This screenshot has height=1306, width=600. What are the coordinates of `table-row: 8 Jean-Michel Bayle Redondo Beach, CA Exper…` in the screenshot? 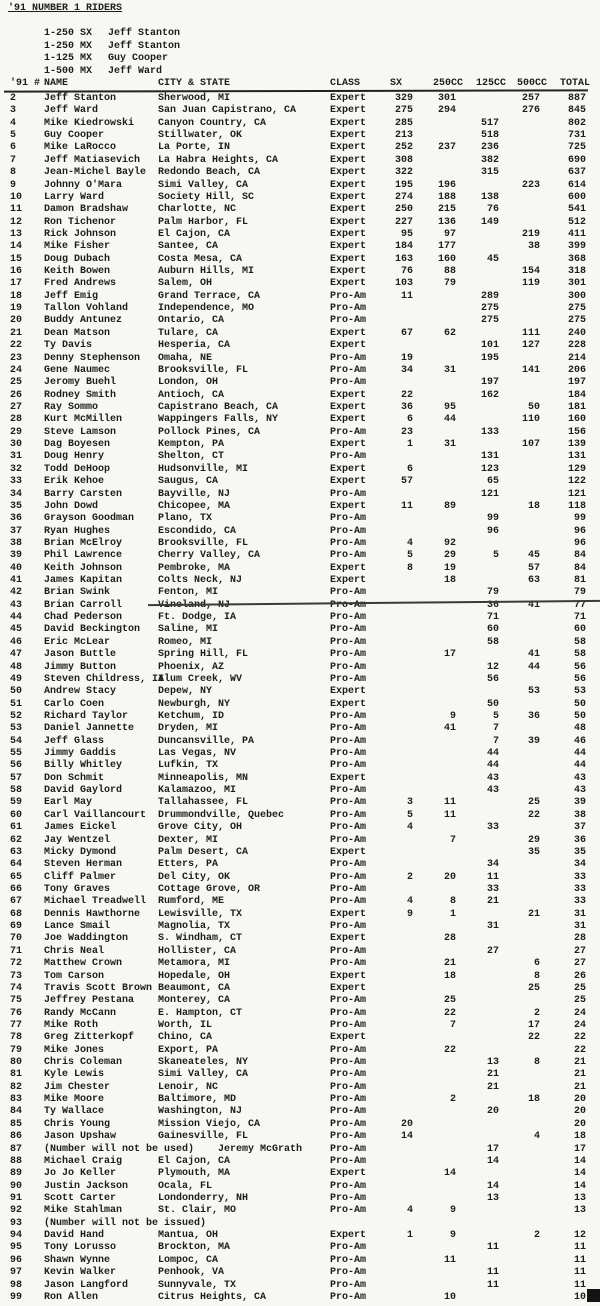 It's located at (293, 173).